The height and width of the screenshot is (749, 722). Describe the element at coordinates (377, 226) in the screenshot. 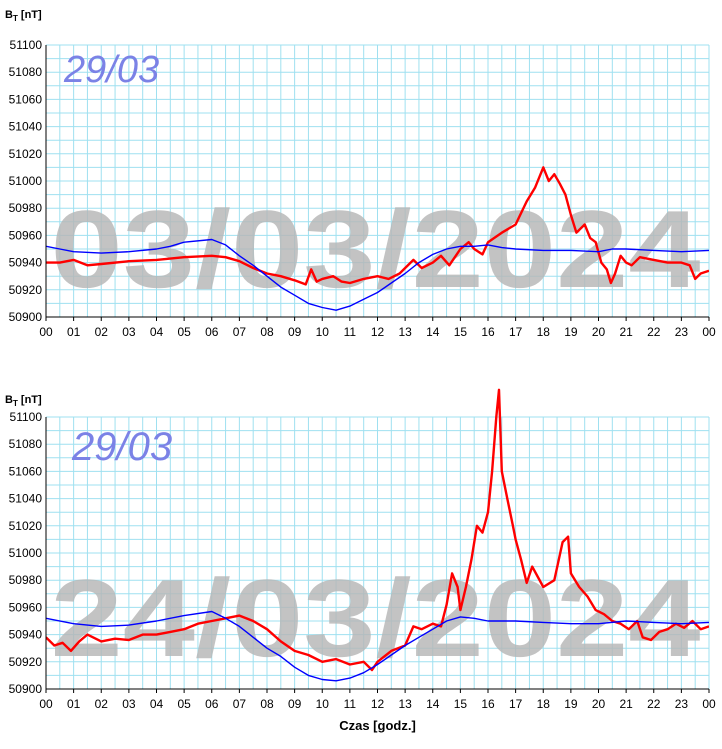

I see `series-line-red` at that location.